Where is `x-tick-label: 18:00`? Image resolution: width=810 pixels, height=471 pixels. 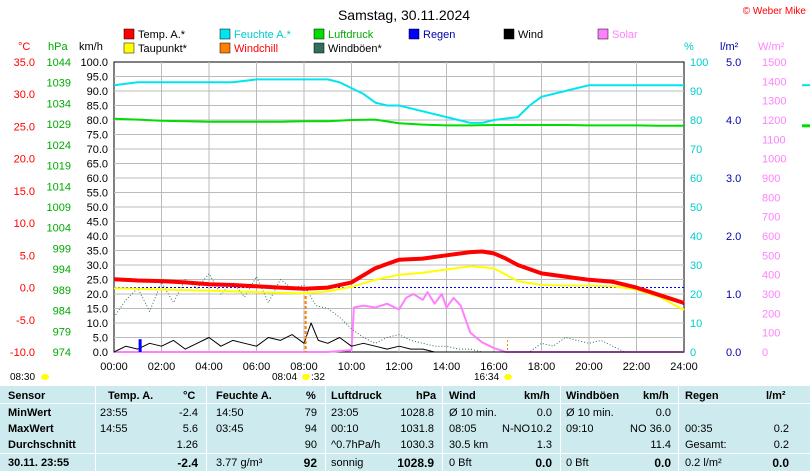 x-tick-label: 18:00 is located at coordinates (542, 367).